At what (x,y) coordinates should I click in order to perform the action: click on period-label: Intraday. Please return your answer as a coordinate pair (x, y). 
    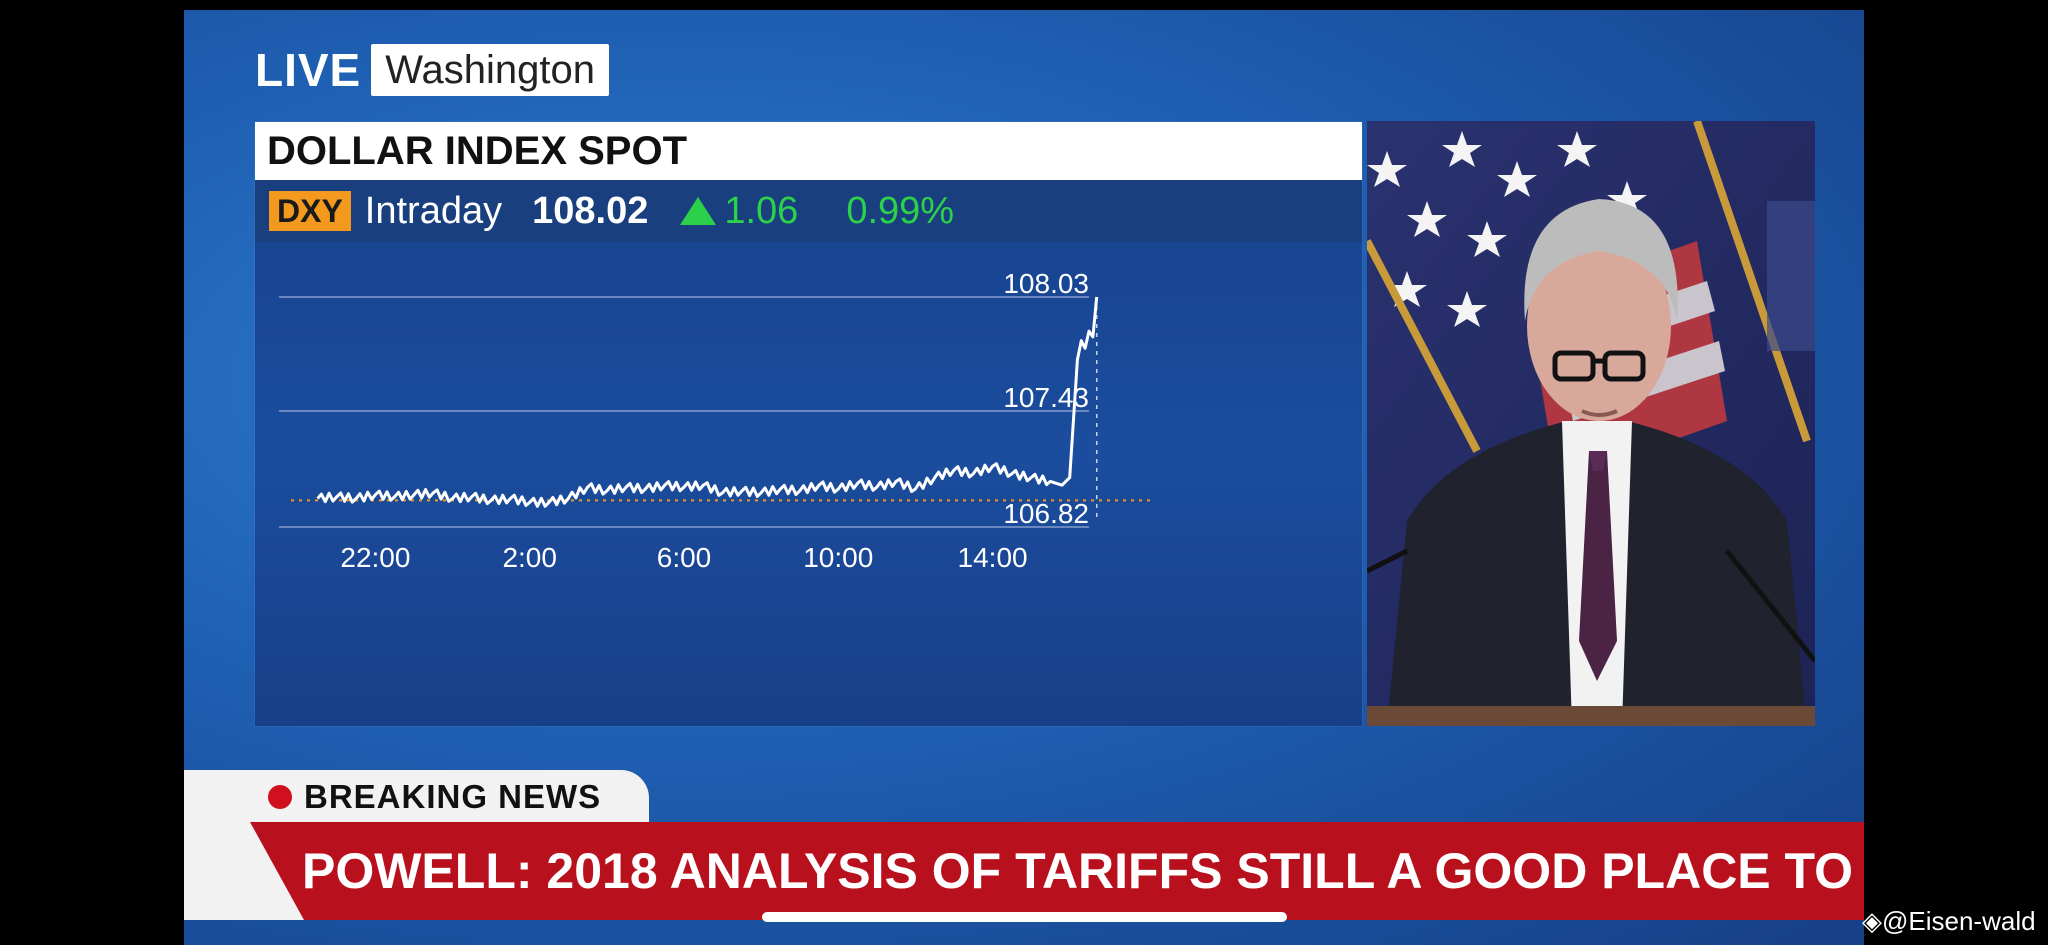
    Looking at the image, I should click on (433, 210).